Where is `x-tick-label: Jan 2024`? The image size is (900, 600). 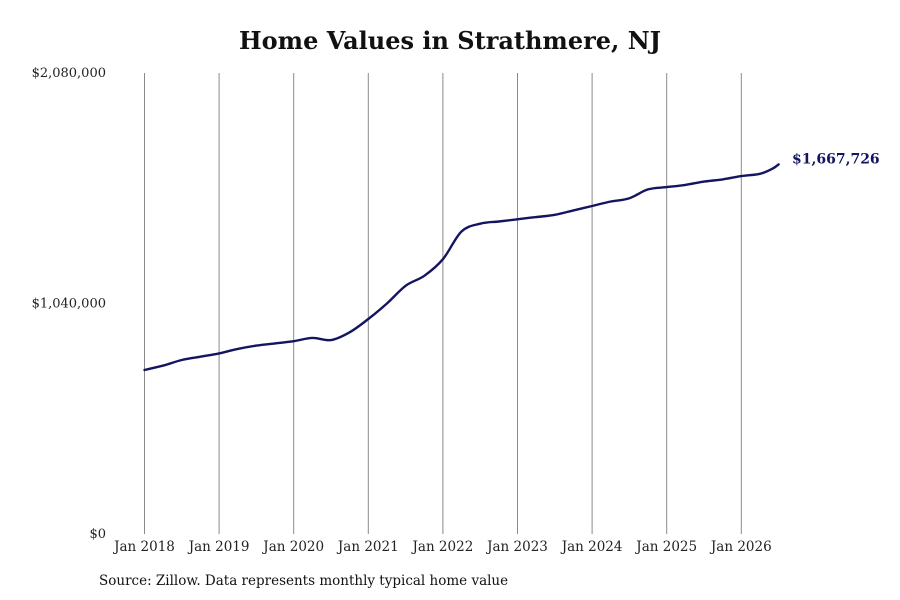 x-tick-label: Jan 2024 is located at coordinates (591, 547).